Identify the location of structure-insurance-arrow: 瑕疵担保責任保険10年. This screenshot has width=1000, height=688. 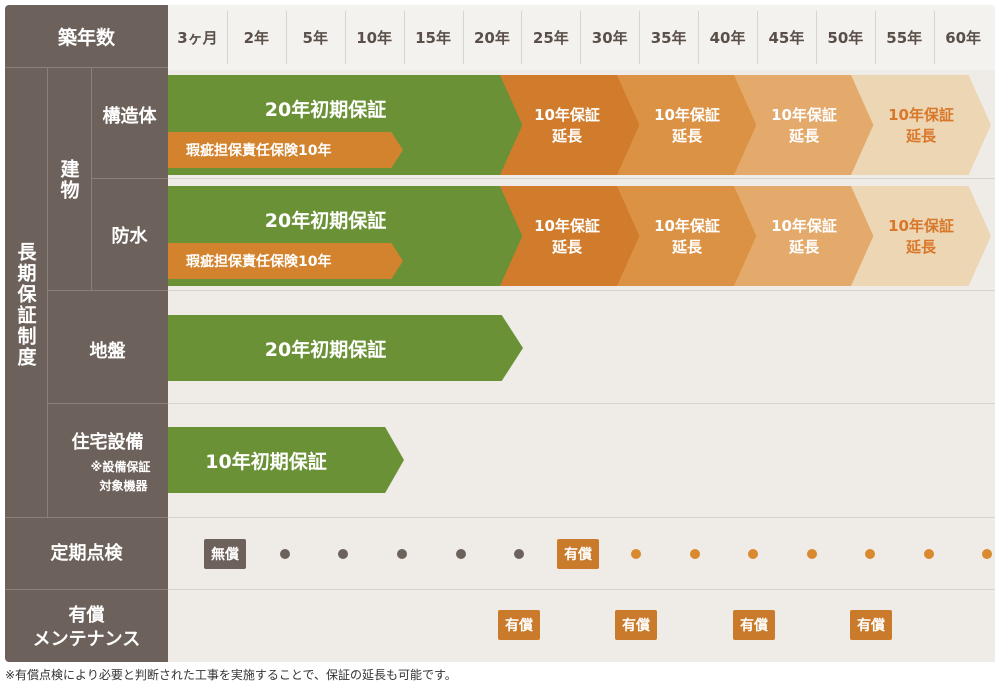
(285, 150).